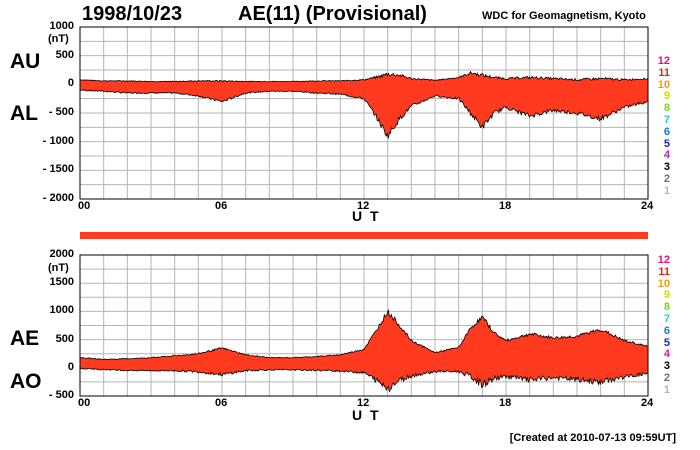  I want to click on panel1-xaxis-label: U T, so click(366, 216).